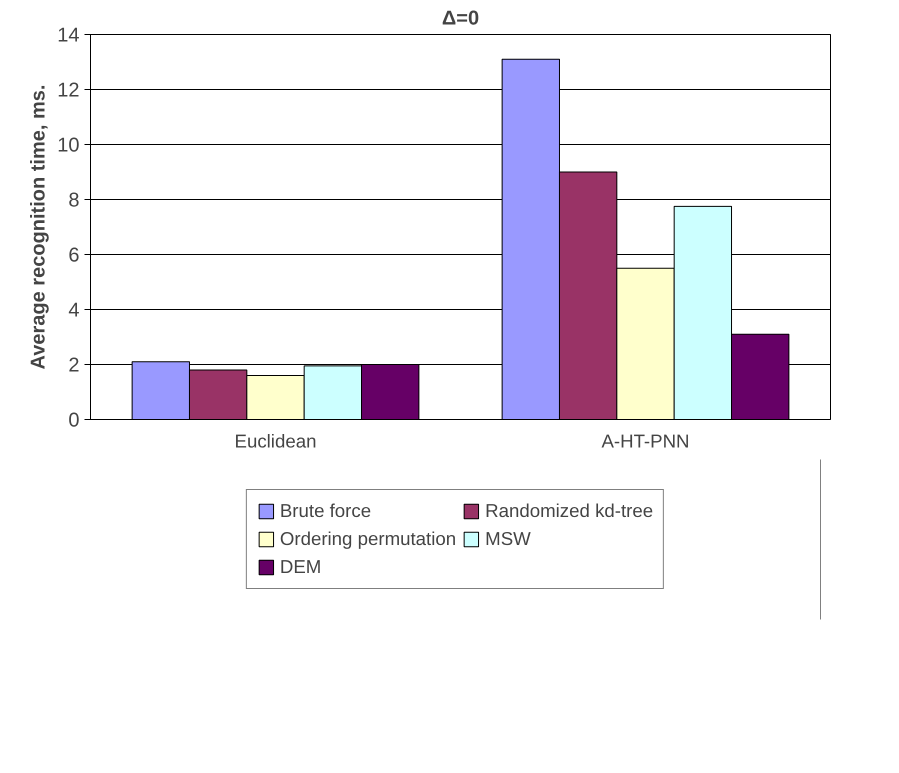 This screenshot has width=899, height=773. Describe the element at coordinates (326, 511) in the screenshot. I see `legend-label: Brute force` at that location.